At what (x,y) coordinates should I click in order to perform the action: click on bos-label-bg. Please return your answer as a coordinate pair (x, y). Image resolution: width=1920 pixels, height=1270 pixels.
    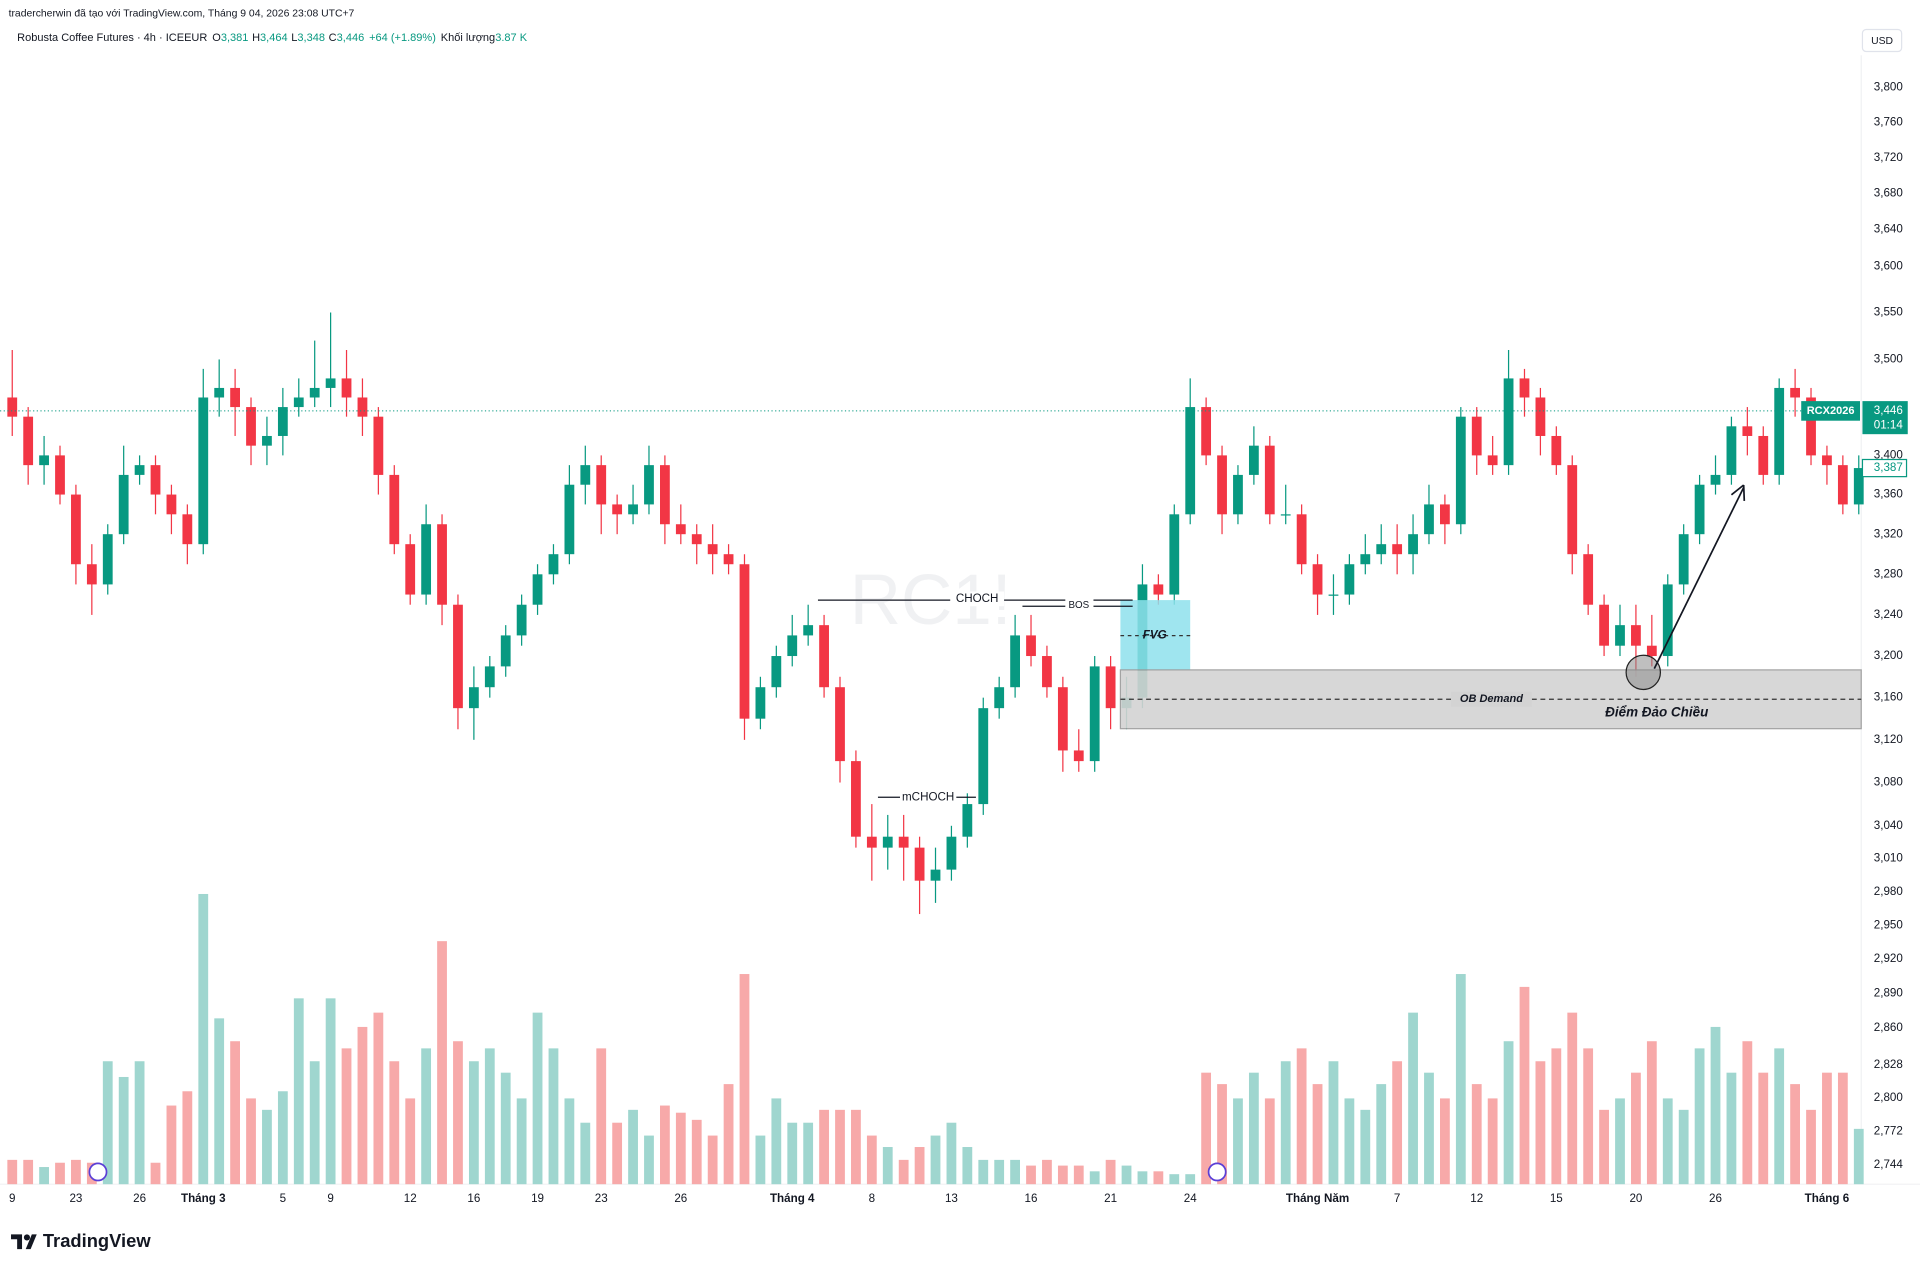
    Looking at the image, I should click on (1079, 605).